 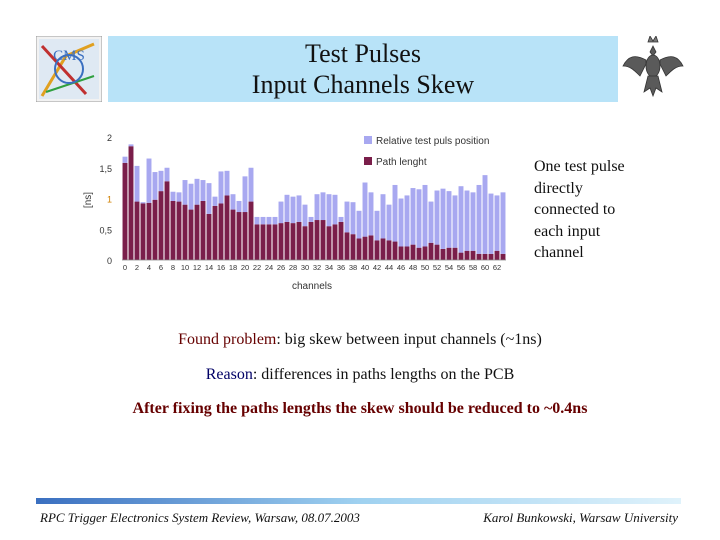 What do you see at coordinates (69, 56) in the screenshot?
I see `cms-logo-text: CMS` at bounding box center [69, 56].